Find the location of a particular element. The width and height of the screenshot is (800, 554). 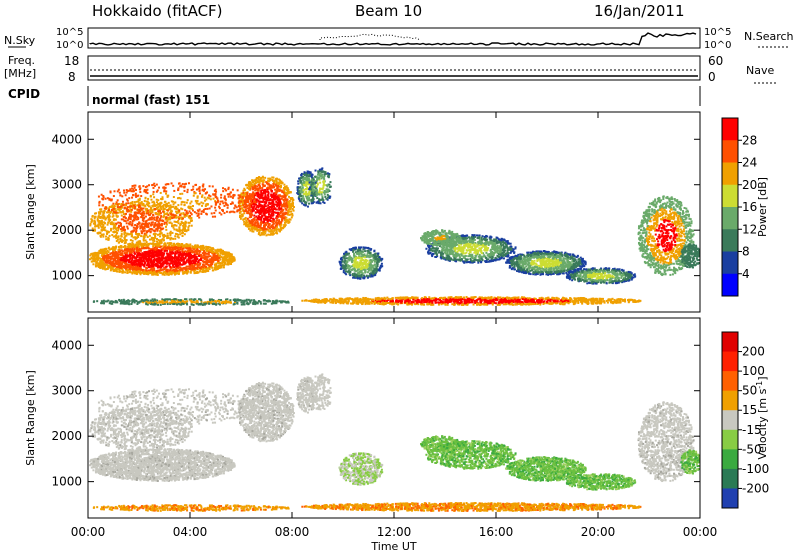

velocity-colorbar-tick: 15 is located at coordinates (749, 410).